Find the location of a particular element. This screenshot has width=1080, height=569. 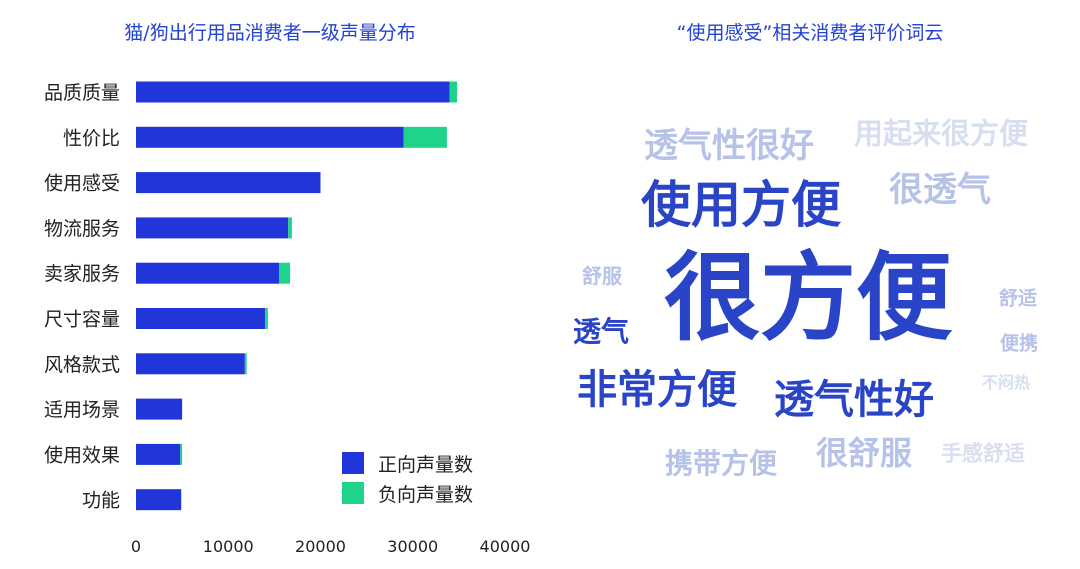

chart-legend: 正向声量数 负向声量数 is located at coordinates (407, 478).